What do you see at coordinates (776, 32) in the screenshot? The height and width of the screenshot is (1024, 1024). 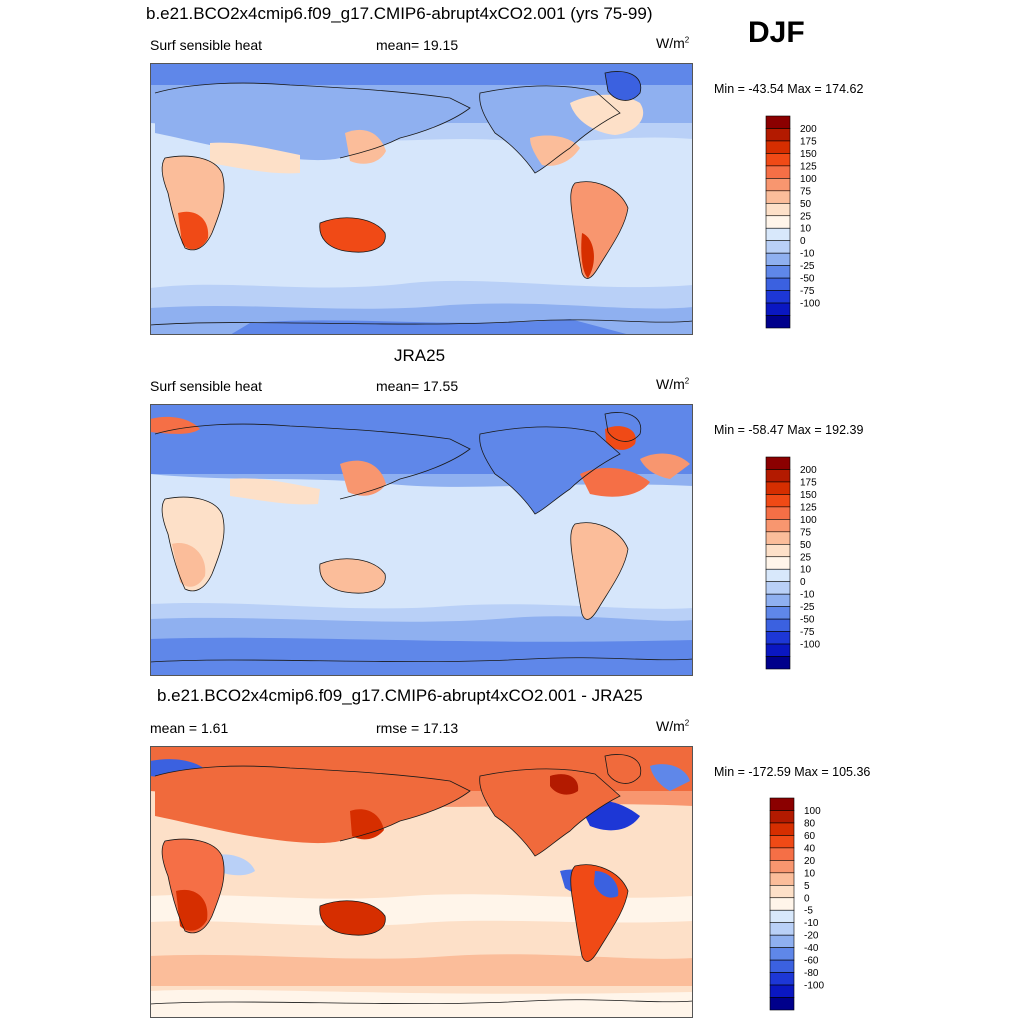 I see `season-label: DJF` at bounding box center [776, 32].